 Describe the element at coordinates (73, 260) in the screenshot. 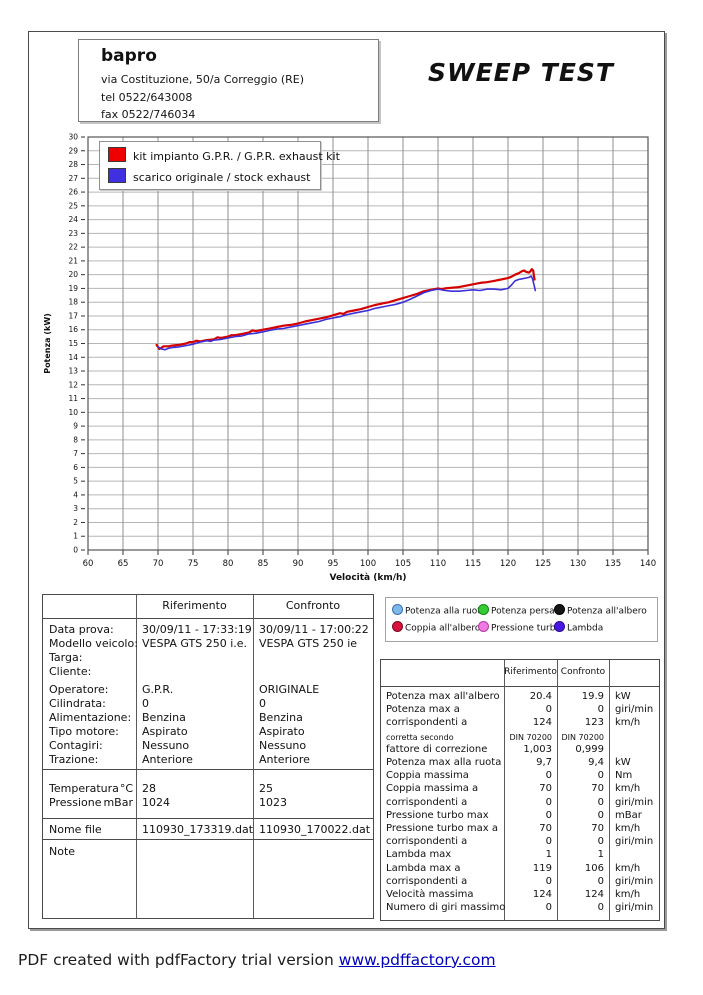

I see `y-tick-label: 21` at that location.